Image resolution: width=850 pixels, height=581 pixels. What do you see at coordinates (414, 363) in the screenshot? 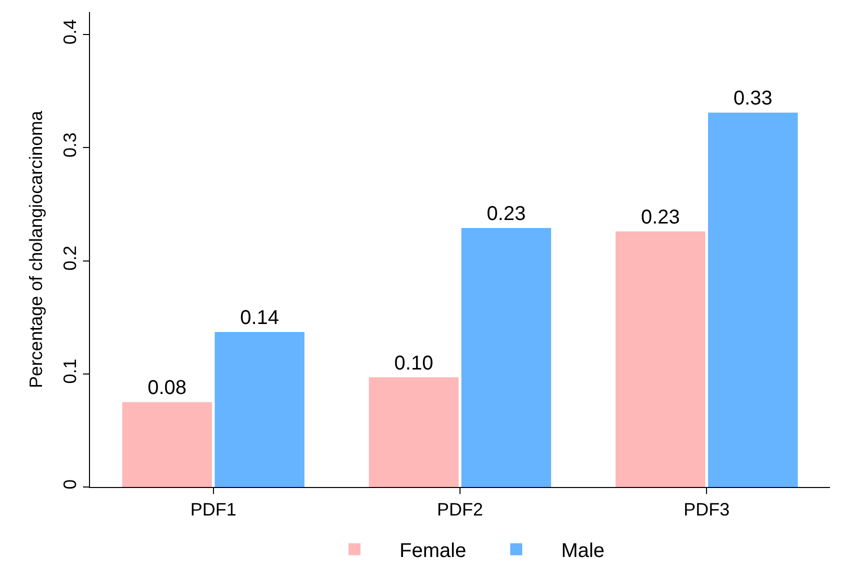
I see `data-label: 0.10` at bounding box center [414, 363].